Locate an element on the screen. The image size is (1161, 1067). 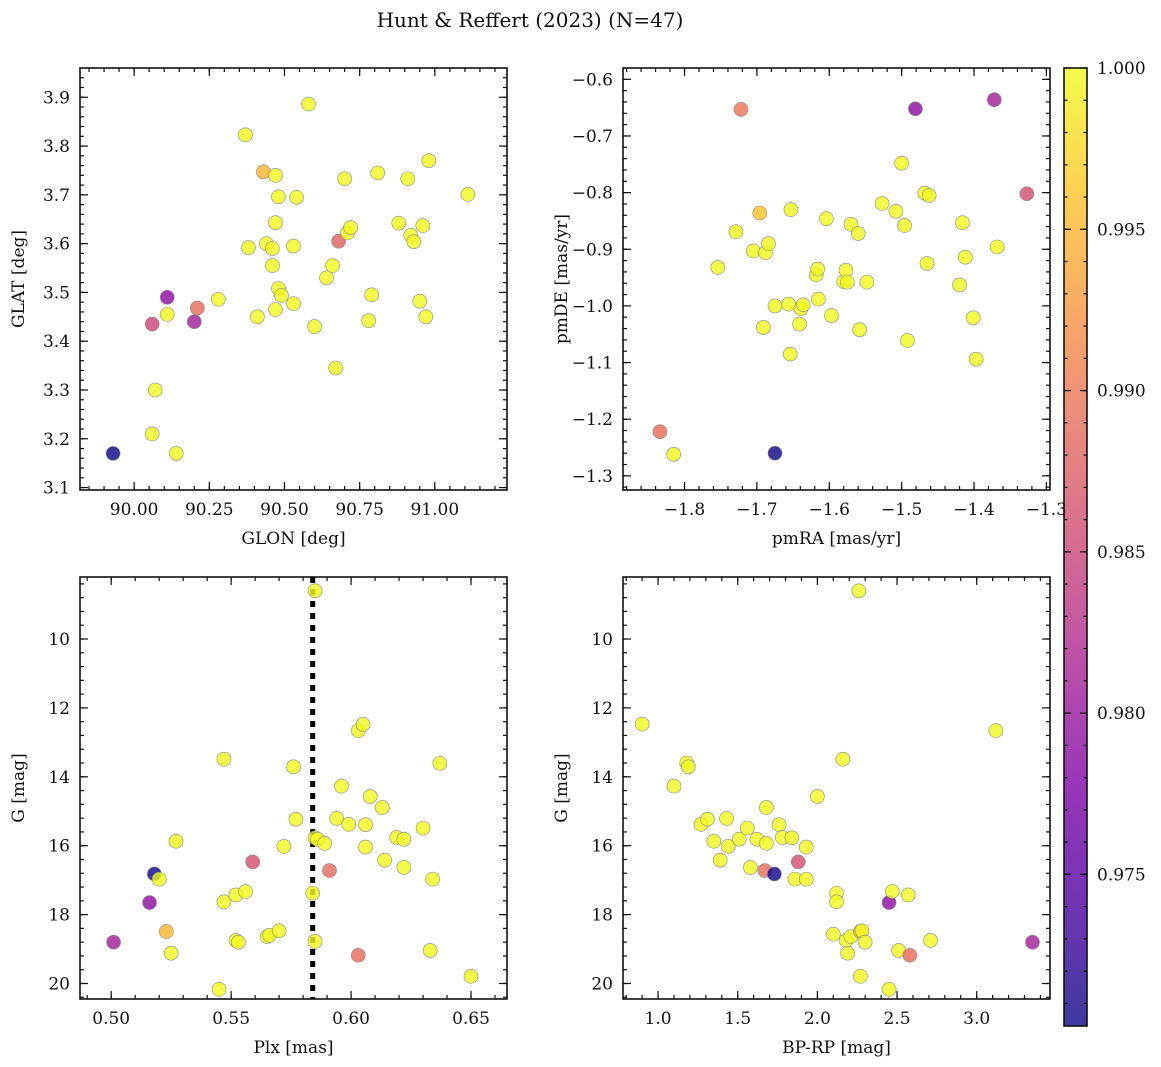
x-tick-label: 90.75 is located at coordinates (359, 510).